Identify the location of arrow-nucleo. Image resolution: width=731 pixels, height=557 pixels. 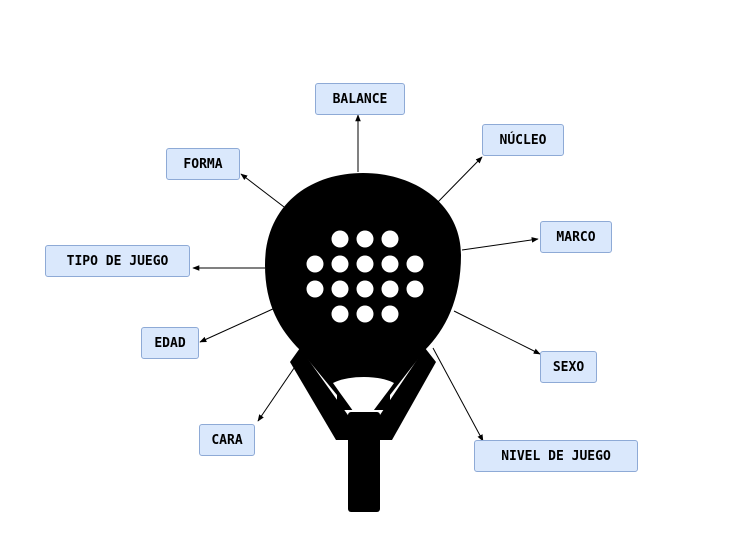
(458, 181).